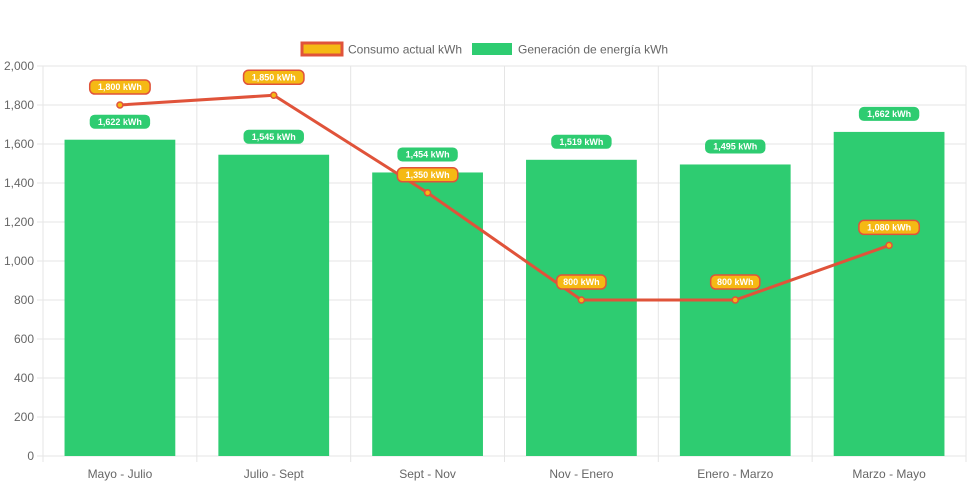  I want to click on x-tick-label: Julio - Sept, so click(274, 474).